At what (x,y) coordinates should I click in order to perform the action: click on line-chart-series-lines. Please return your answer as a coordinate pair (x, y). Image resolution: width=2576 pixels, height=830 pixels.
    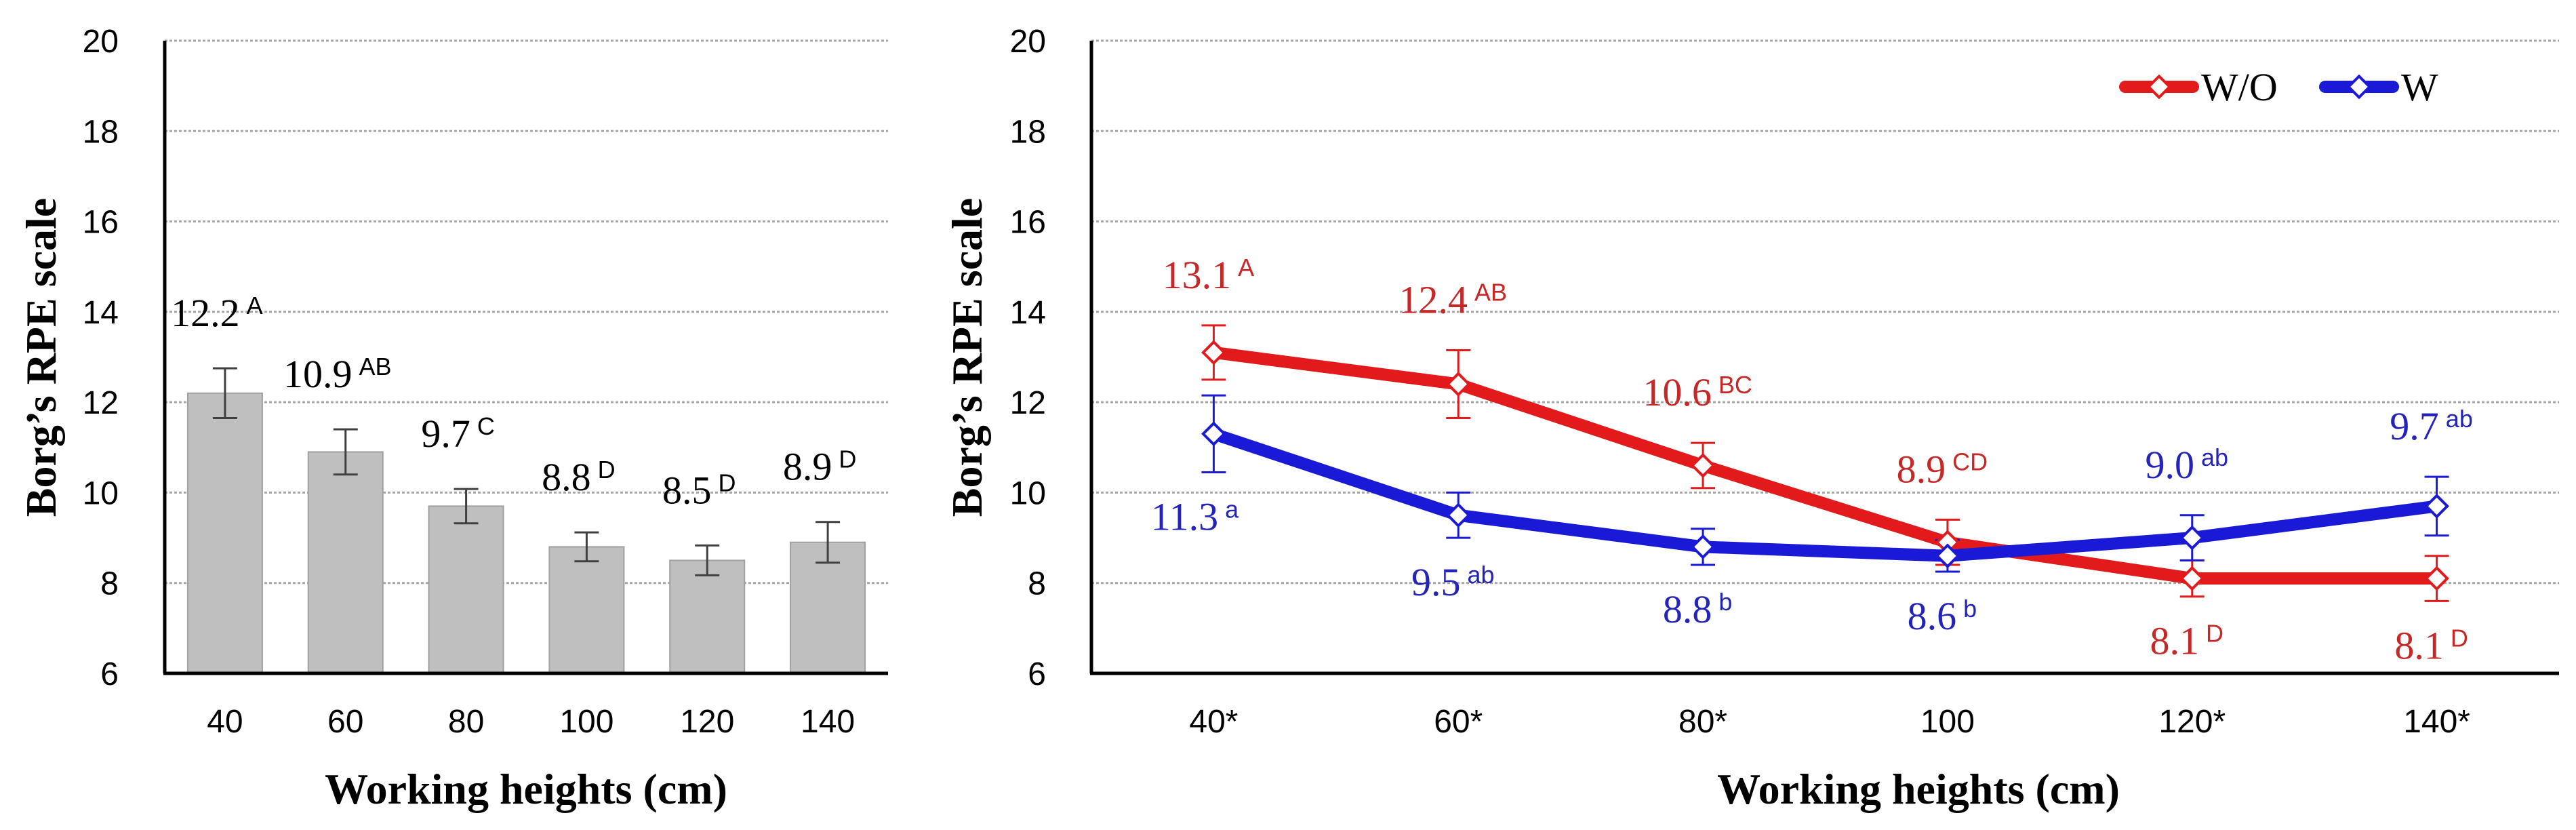
    Looking at the image, I should click on (1825, 466).